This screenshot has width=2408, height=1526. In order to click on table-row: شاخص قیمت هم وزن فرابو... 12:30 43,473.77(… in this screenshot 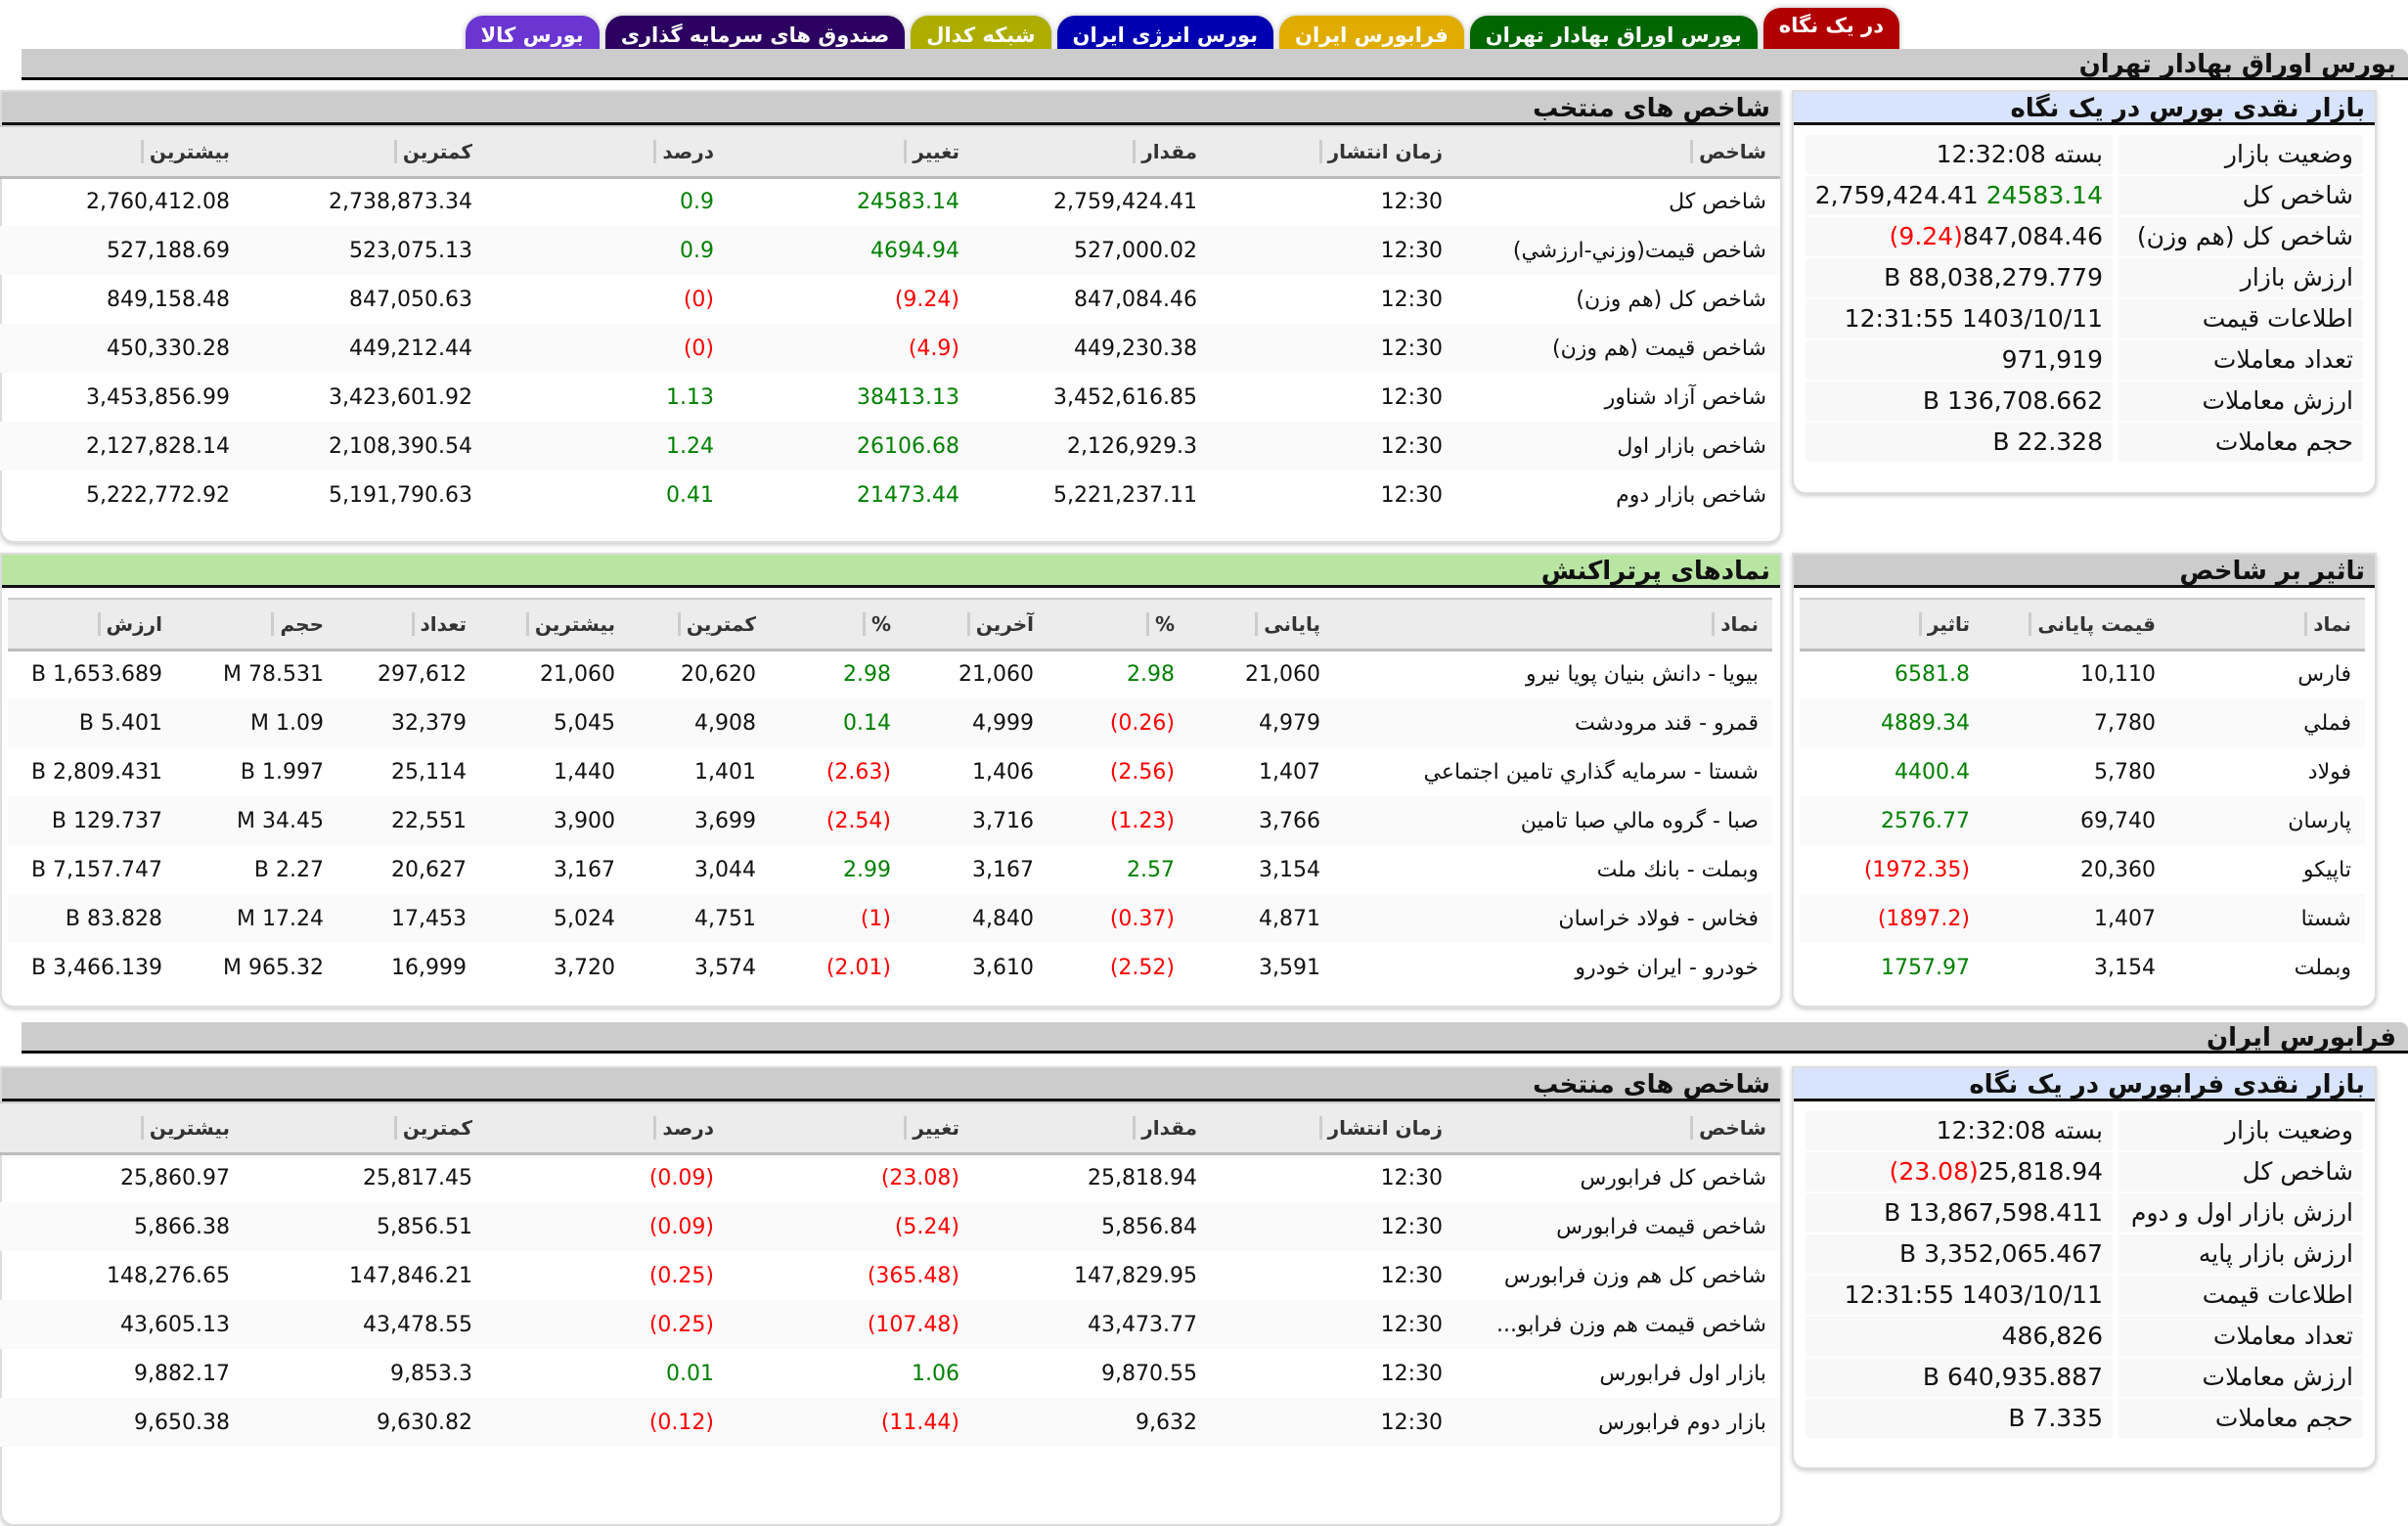, I will do `click(890, 1324)`.